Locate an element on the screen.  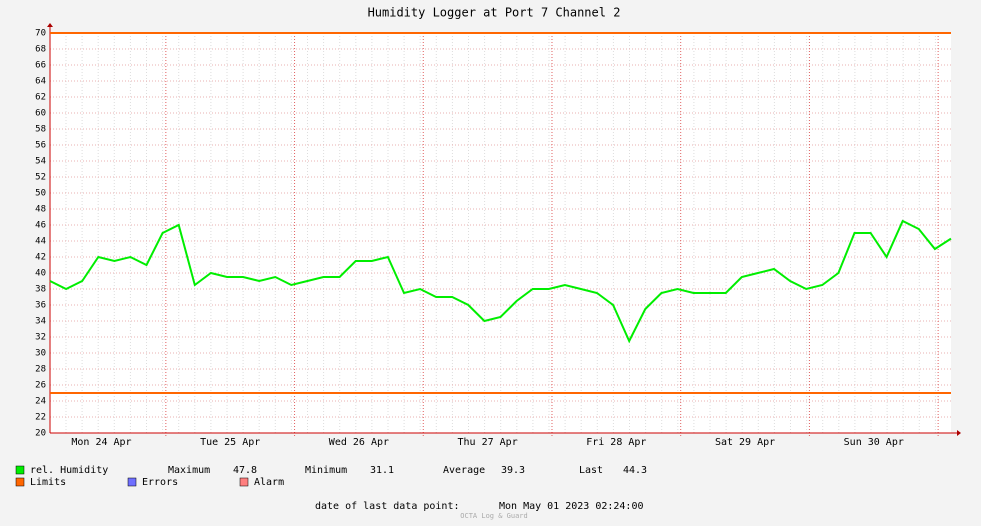
y-tick-label: 30 is located at coordinates (40, 354).